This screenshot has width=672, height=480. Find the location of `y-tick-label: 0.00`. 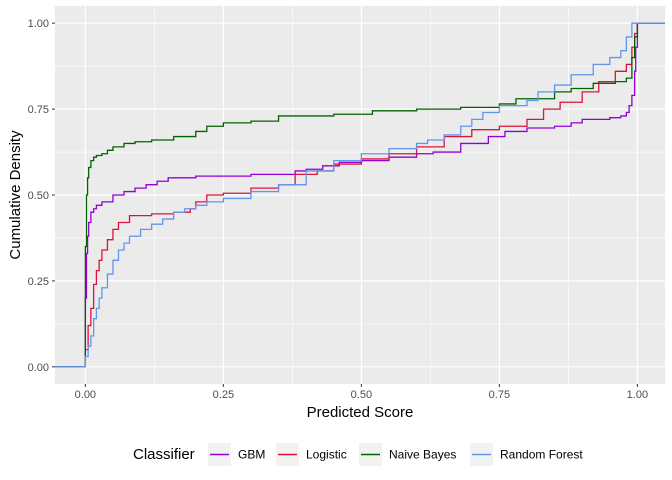

y-tick-label: 0.00 is located at coordinates (38, 368).